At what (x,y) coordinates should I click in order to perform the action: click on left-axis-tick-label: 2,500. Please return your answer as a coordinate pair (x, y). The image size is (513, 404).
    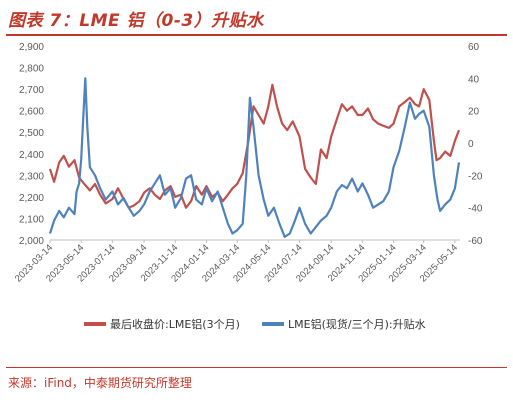
    Looking at the image, I should click on (31, 133).